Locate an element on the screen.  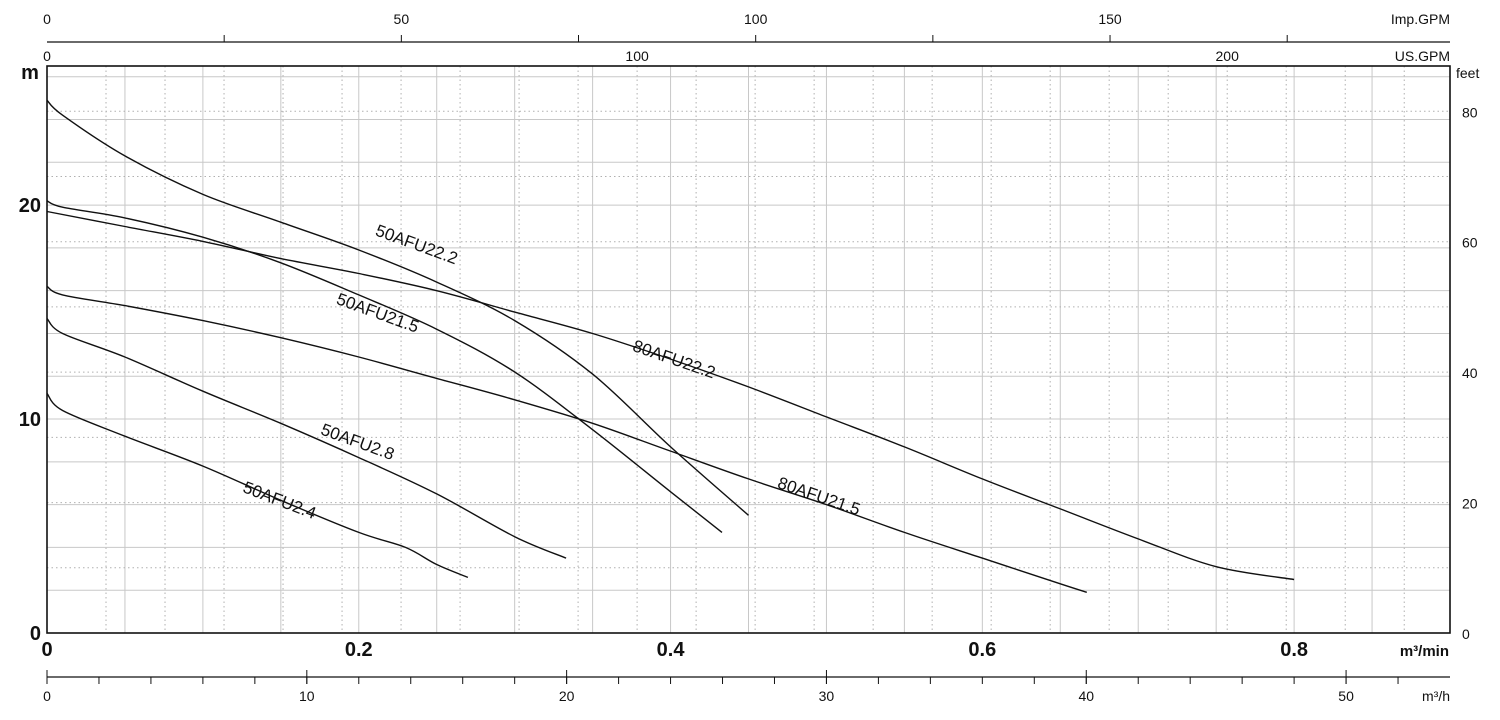
m3-per-min-axis: m³/min 0 0.2 0.4 0.6 0.8 is located at coordinates (745, 650).